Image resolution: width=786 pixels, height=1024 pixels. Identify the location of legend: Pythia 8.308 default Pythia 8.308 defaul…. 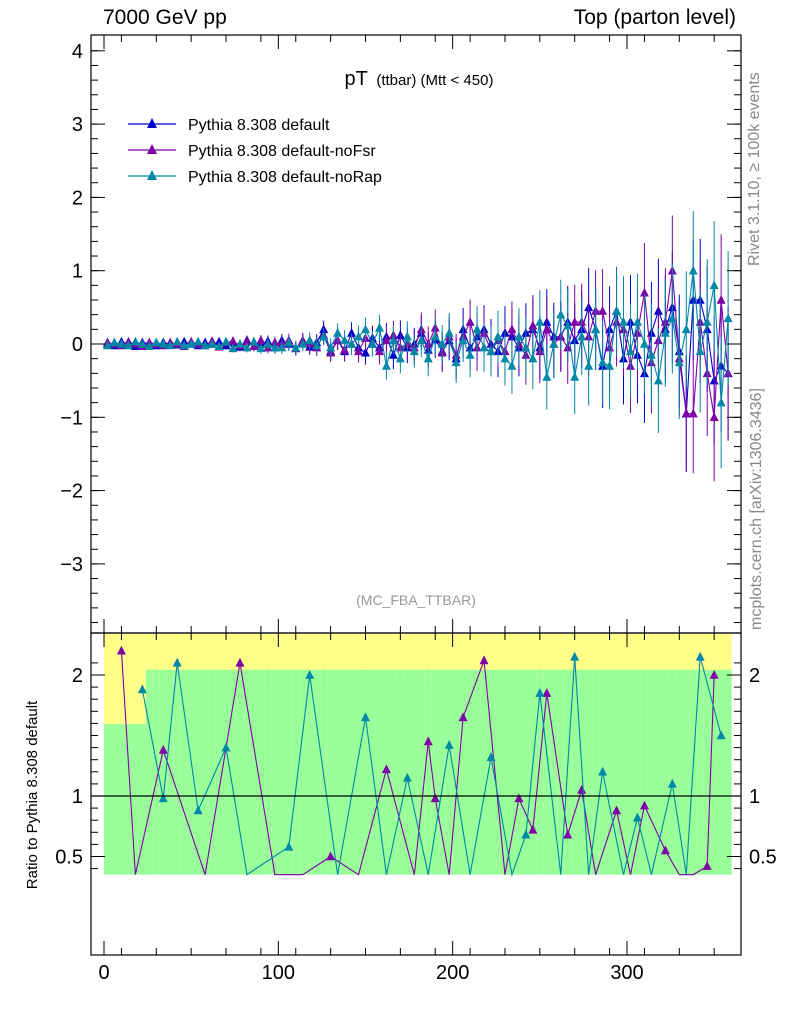
(255, 151).